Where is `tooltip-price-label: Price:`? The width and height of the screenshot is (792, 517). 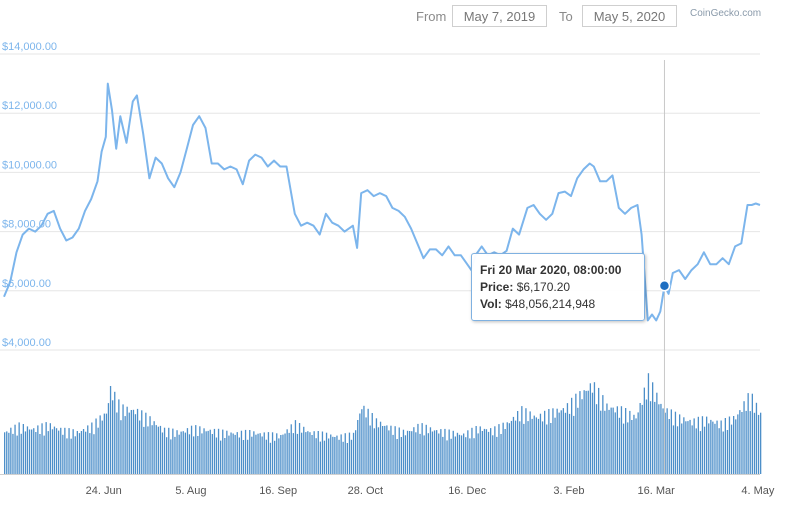
tooltip-price-label: Price: is located at coordinates (497, 287).